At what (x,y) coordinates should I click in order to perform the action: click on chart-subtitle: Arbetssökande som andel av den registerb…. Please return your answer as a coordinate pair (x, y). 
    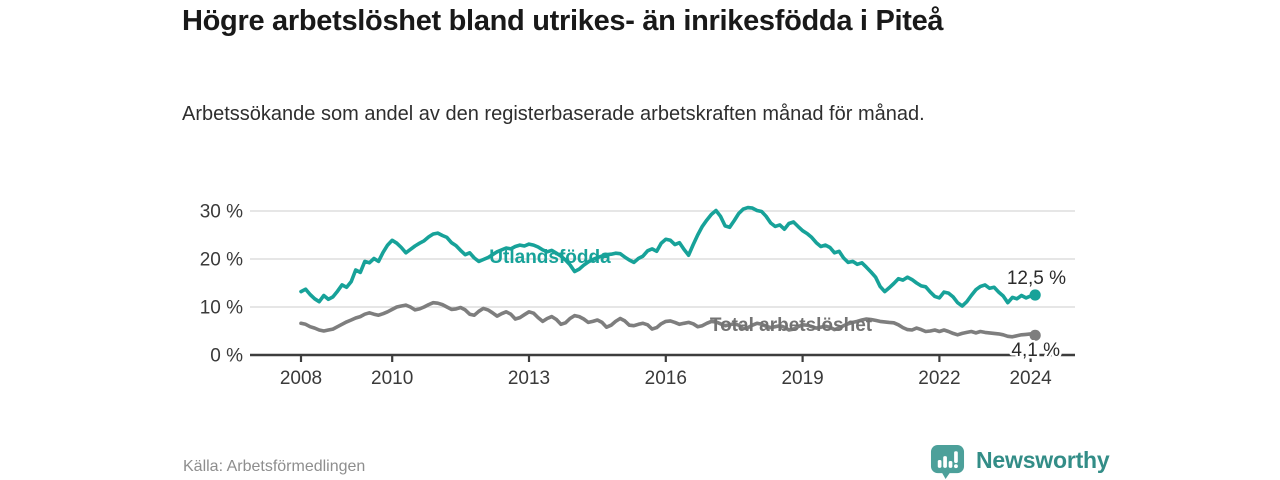
    Looking at the image, I should click on (553, 114).